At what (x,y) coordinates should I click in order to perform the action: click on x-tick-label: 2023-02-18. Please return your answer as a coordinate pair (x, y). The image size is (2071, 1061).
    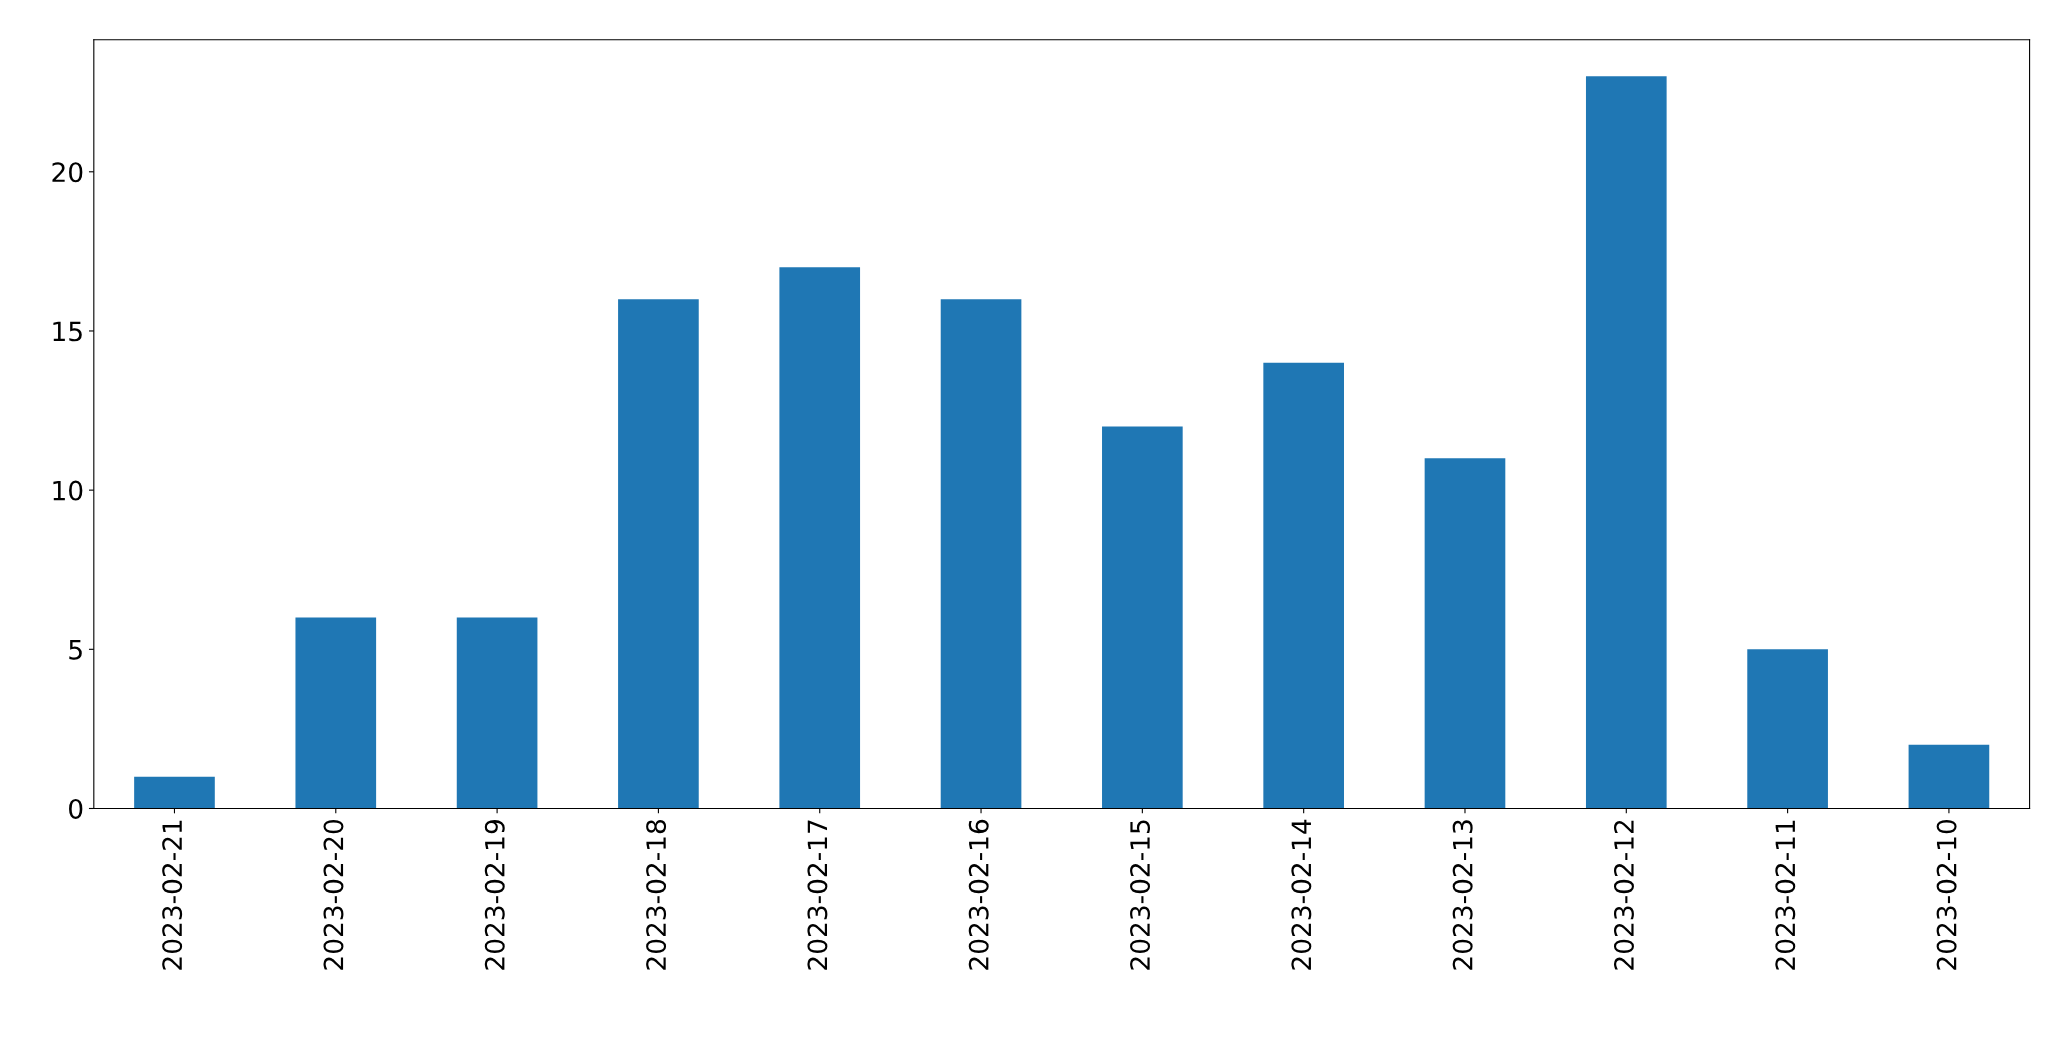
    Looking at the image, I should click on (656, 895).